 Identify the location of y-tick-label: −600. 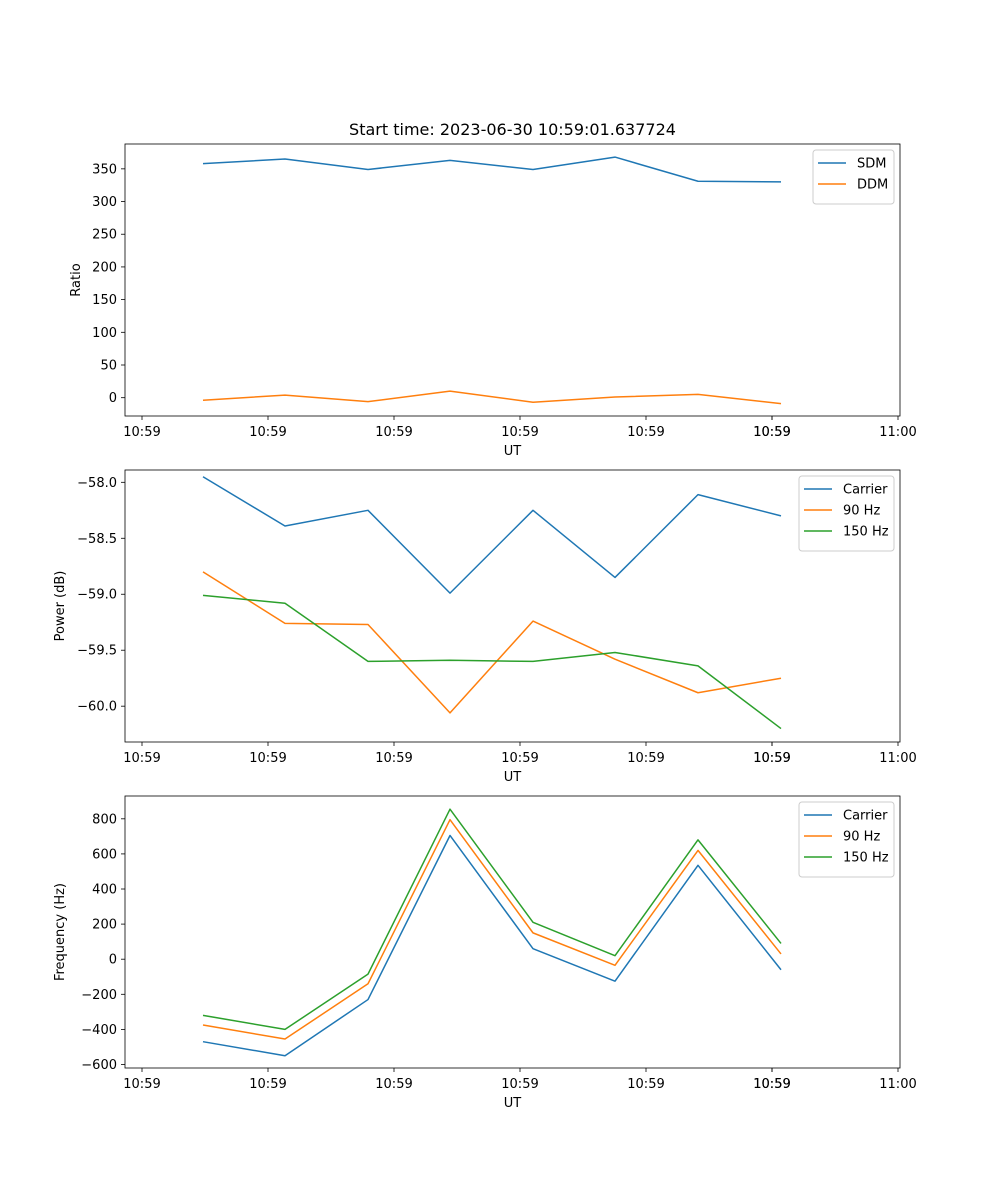
(99, 1065).